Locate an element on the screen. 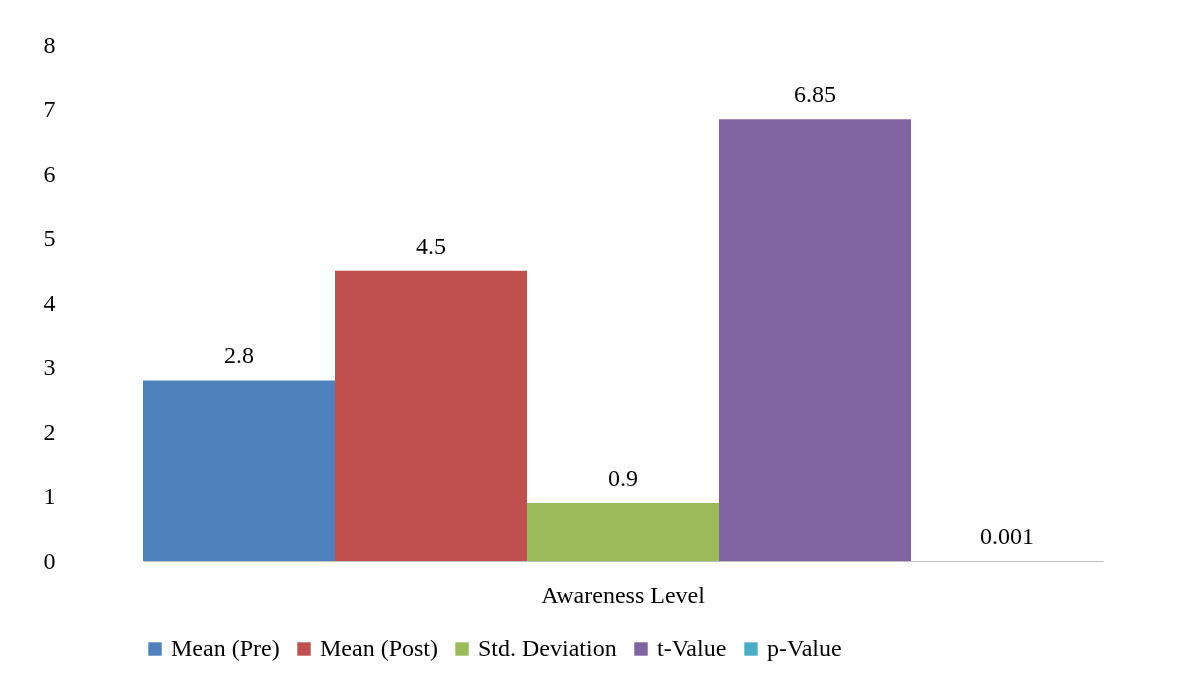 This screenshot has height=693, width=1193. legend-label: Mean (Pre) is located at coordinates (225, 648).